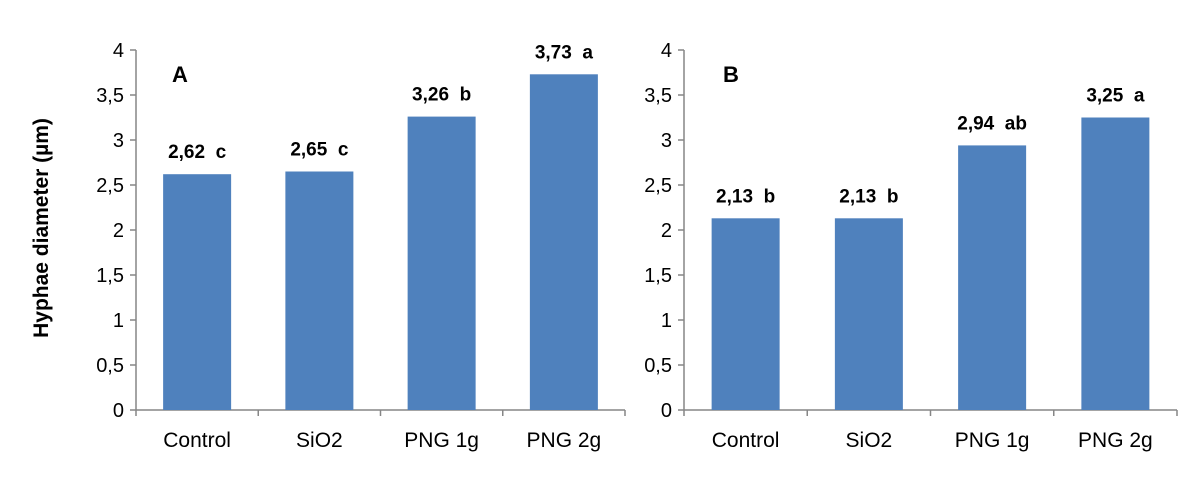 Image resolution: width=1200 pixels, height=498 pixels. What do you see at coordinates (180, 74) in the screenshot?
I see `panel-label-a: A` at bounding box center [180, 74].